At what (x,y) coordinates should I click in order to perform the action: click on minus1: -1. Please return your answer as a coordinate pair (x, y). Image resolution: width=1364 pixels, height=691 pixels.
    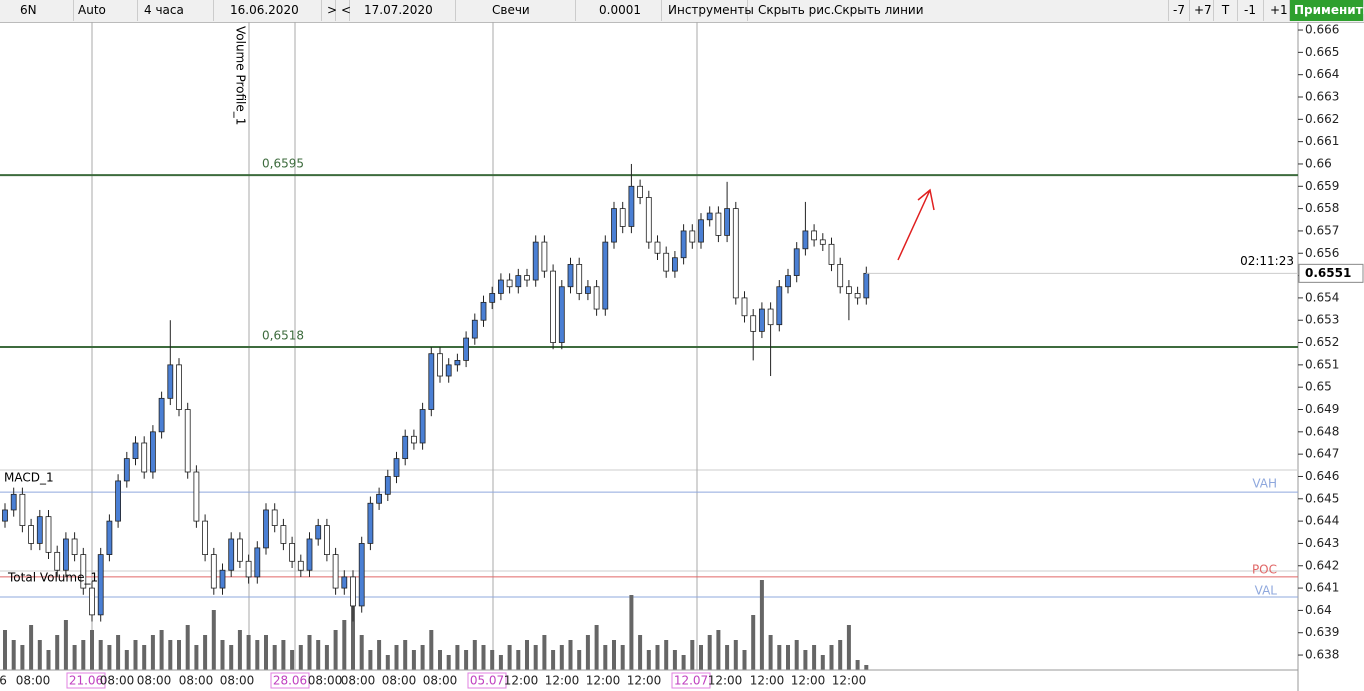
    Looking at the image, I should click on (1252, 10).